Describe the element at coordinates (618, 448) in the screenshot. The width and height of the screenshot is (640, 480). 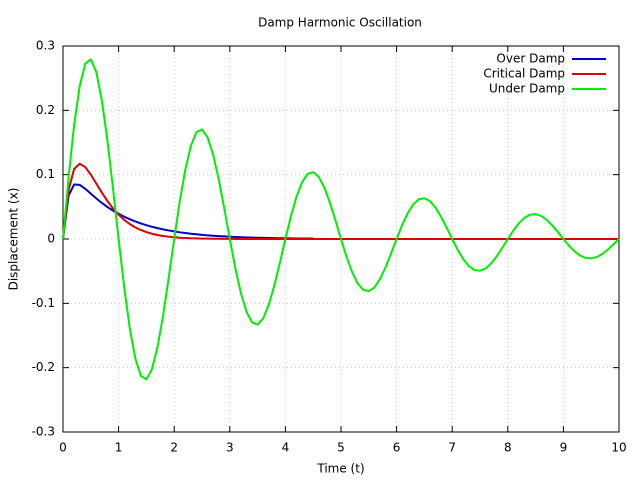
I see `x-tick-label: 10` at that location.